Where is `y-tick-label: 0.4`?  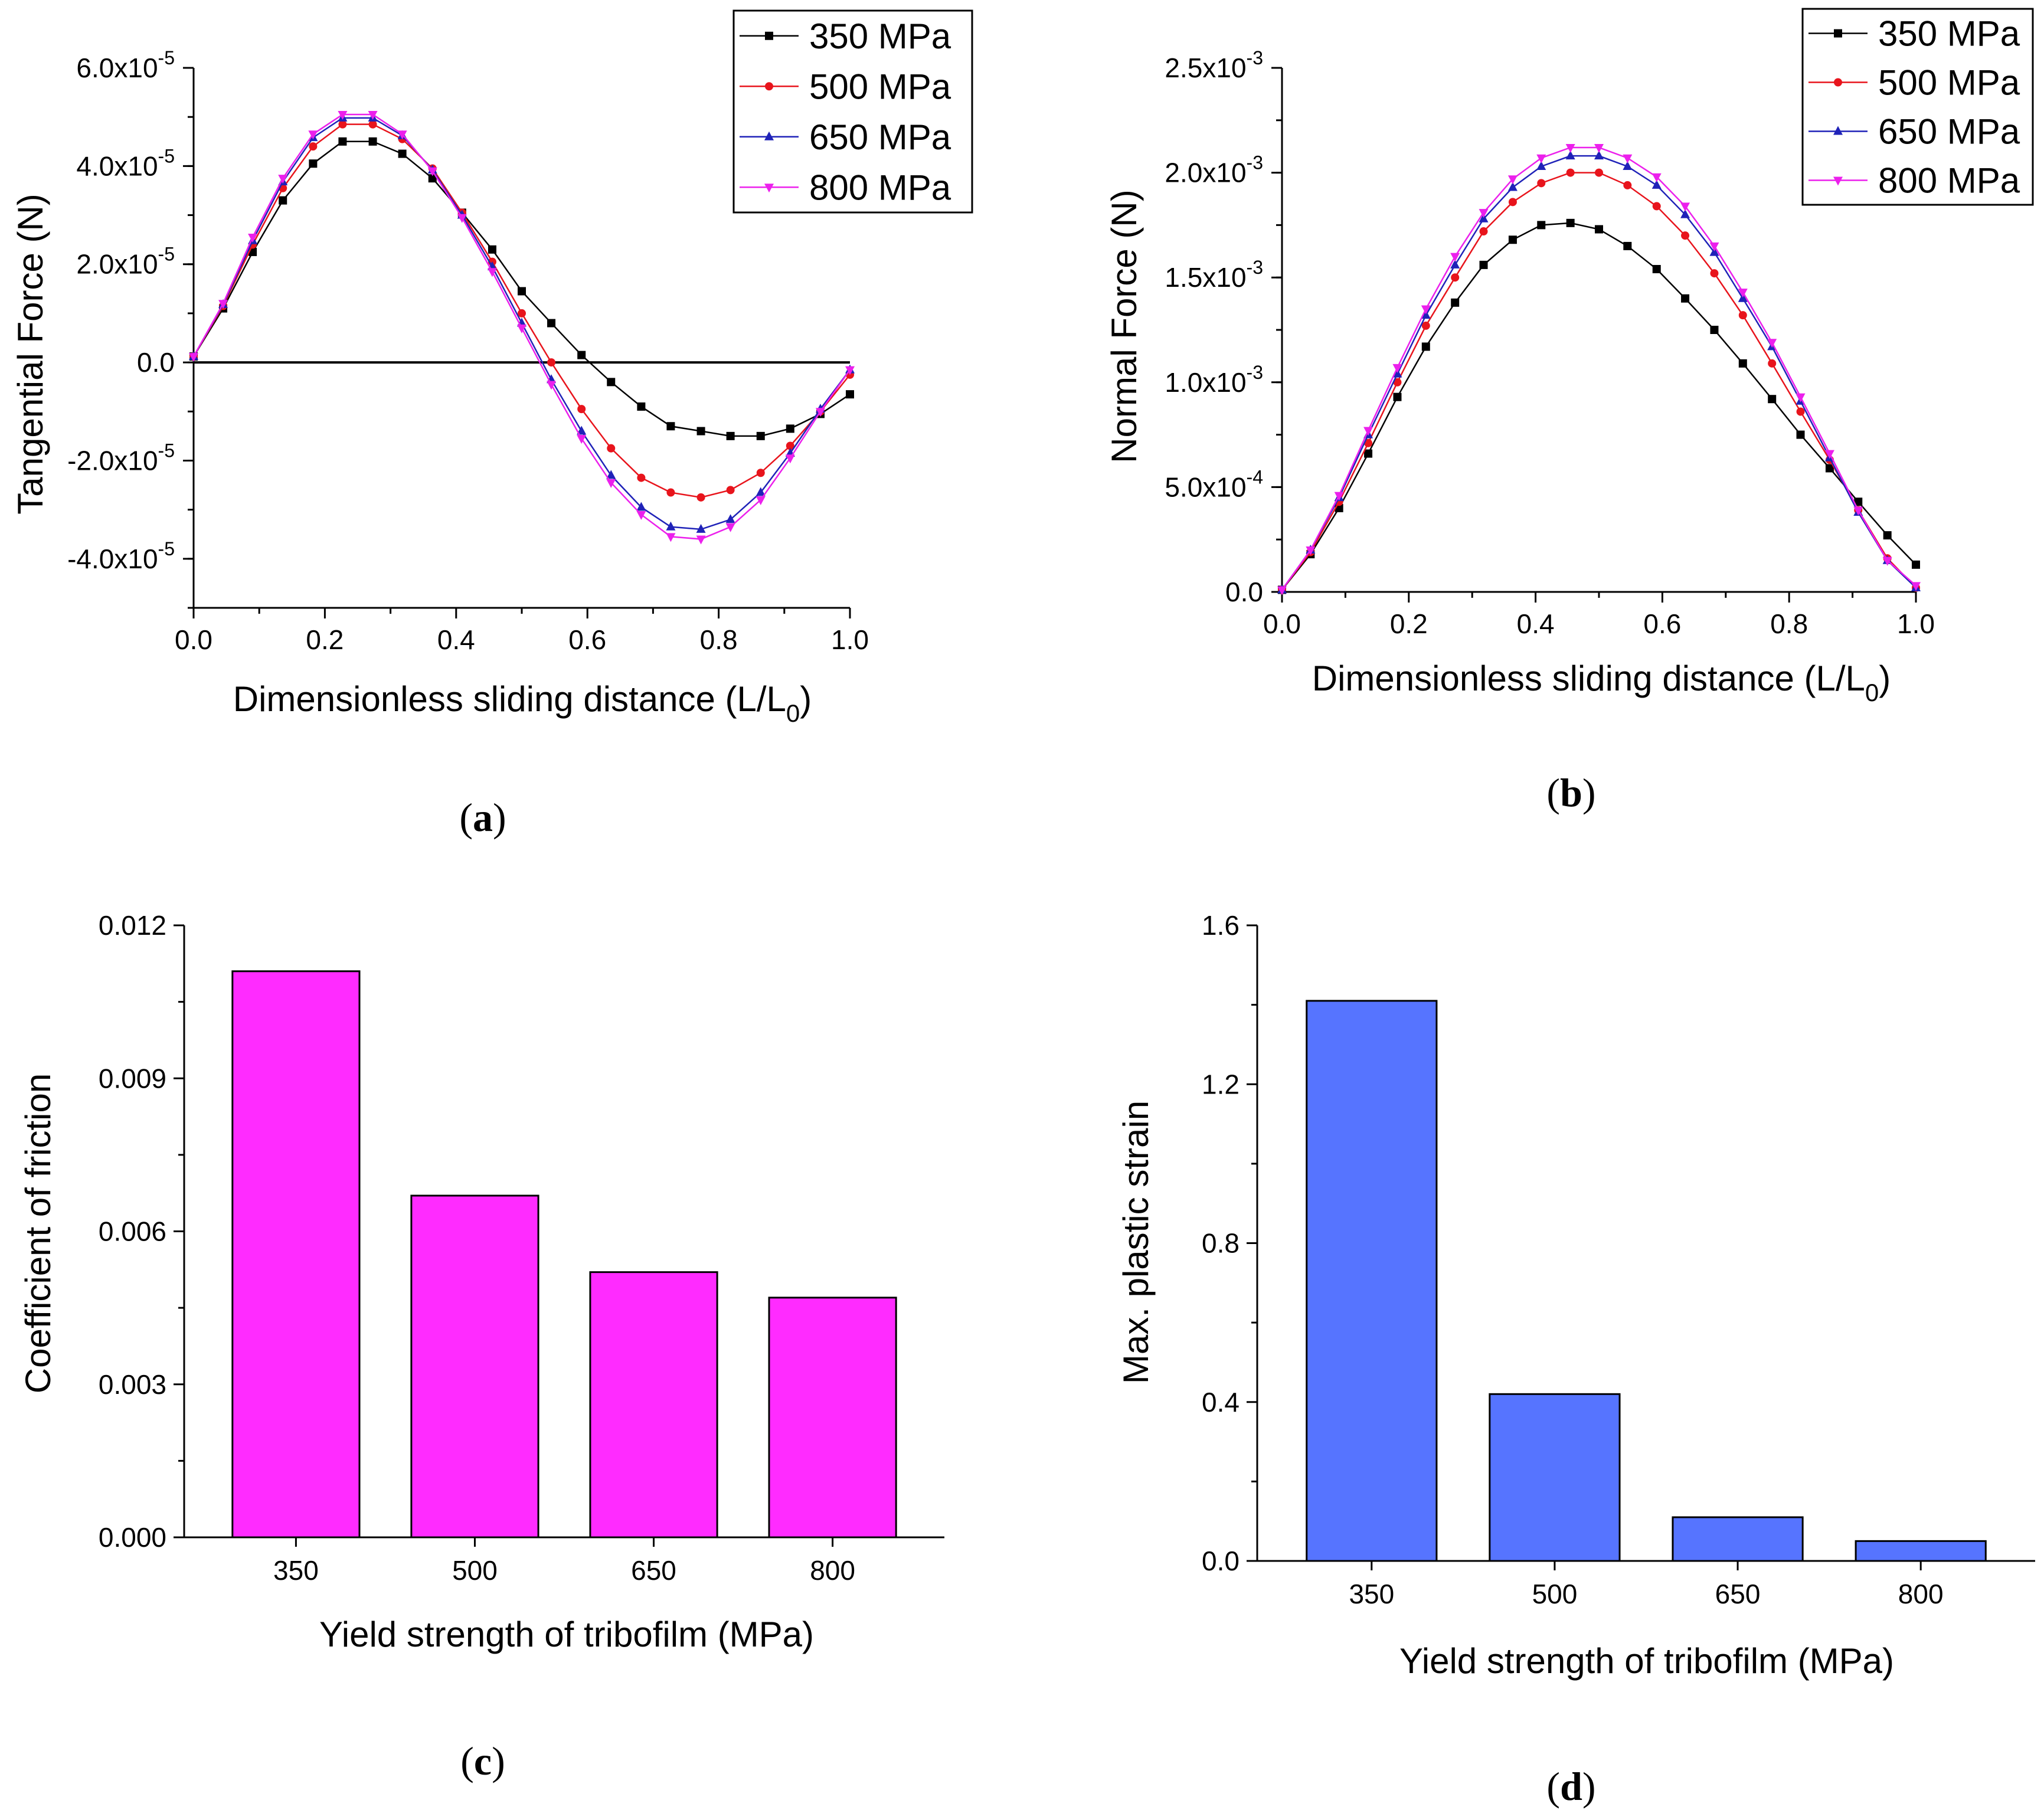
y-tick-label: 0.4 is located at coordinates (1221, 1402).